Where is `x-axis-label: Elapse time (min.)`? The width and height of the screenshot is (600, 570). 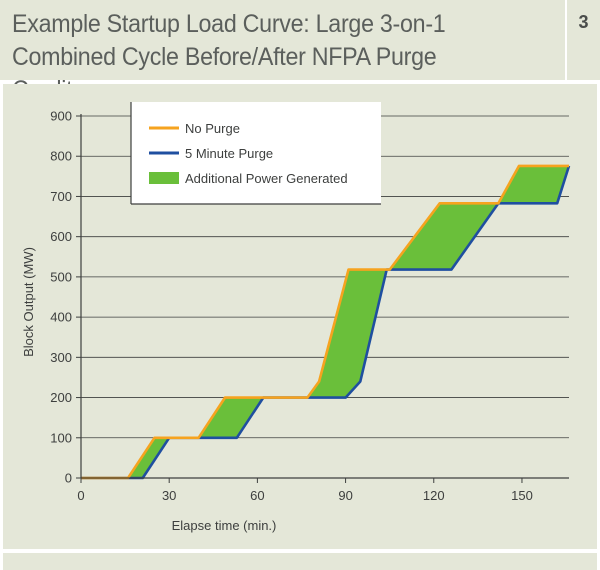
x-axis-label: Elapse time (min.) is located at coordinates (224, 525).